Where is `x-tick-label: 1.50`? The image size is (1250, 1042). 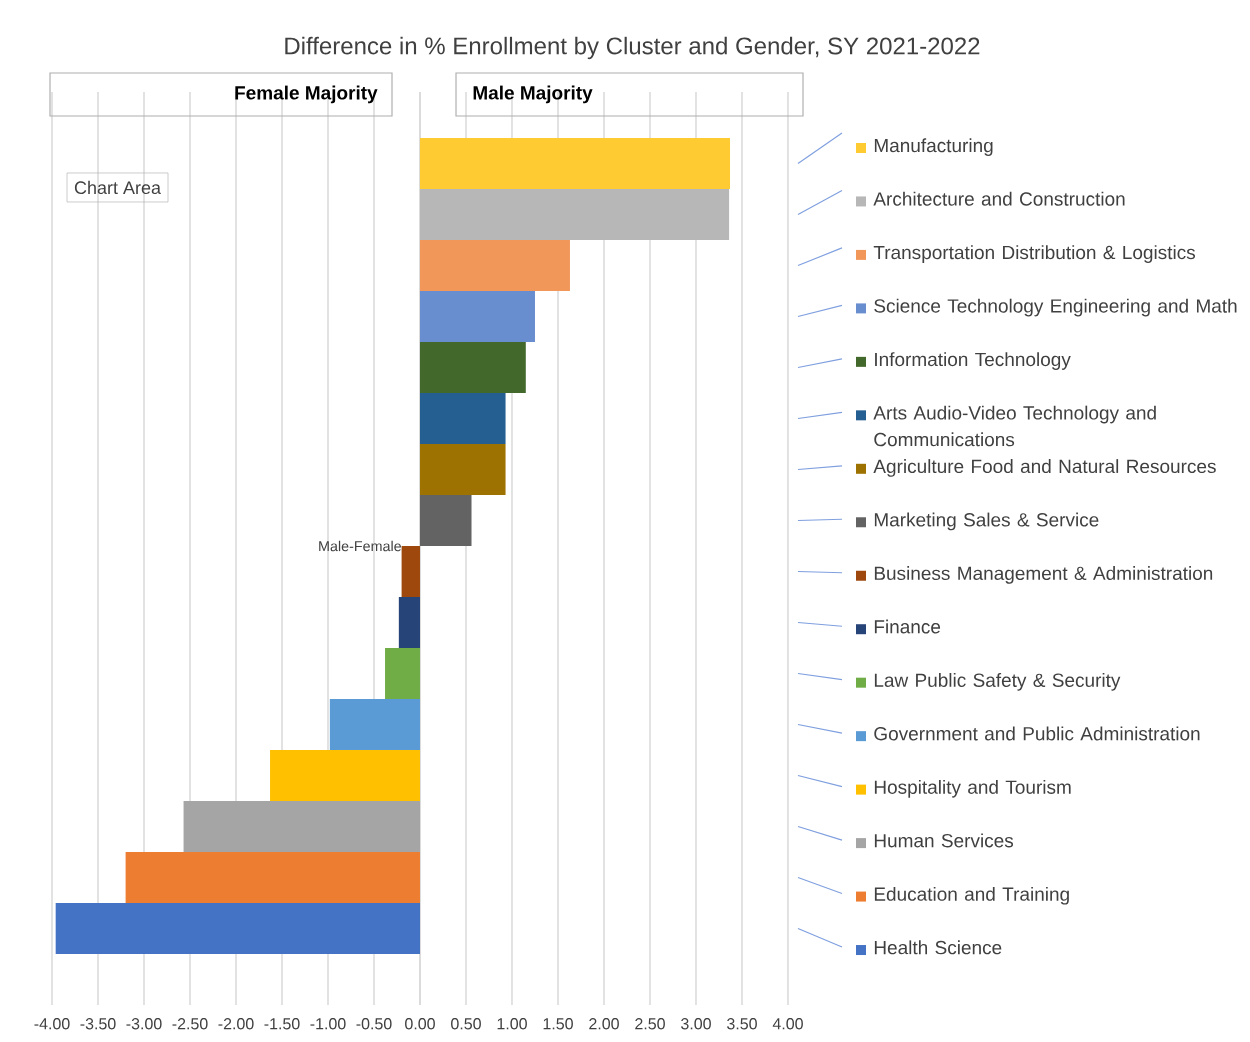
x-tick-label: 1.50 is located at coordinates (558, 1024).